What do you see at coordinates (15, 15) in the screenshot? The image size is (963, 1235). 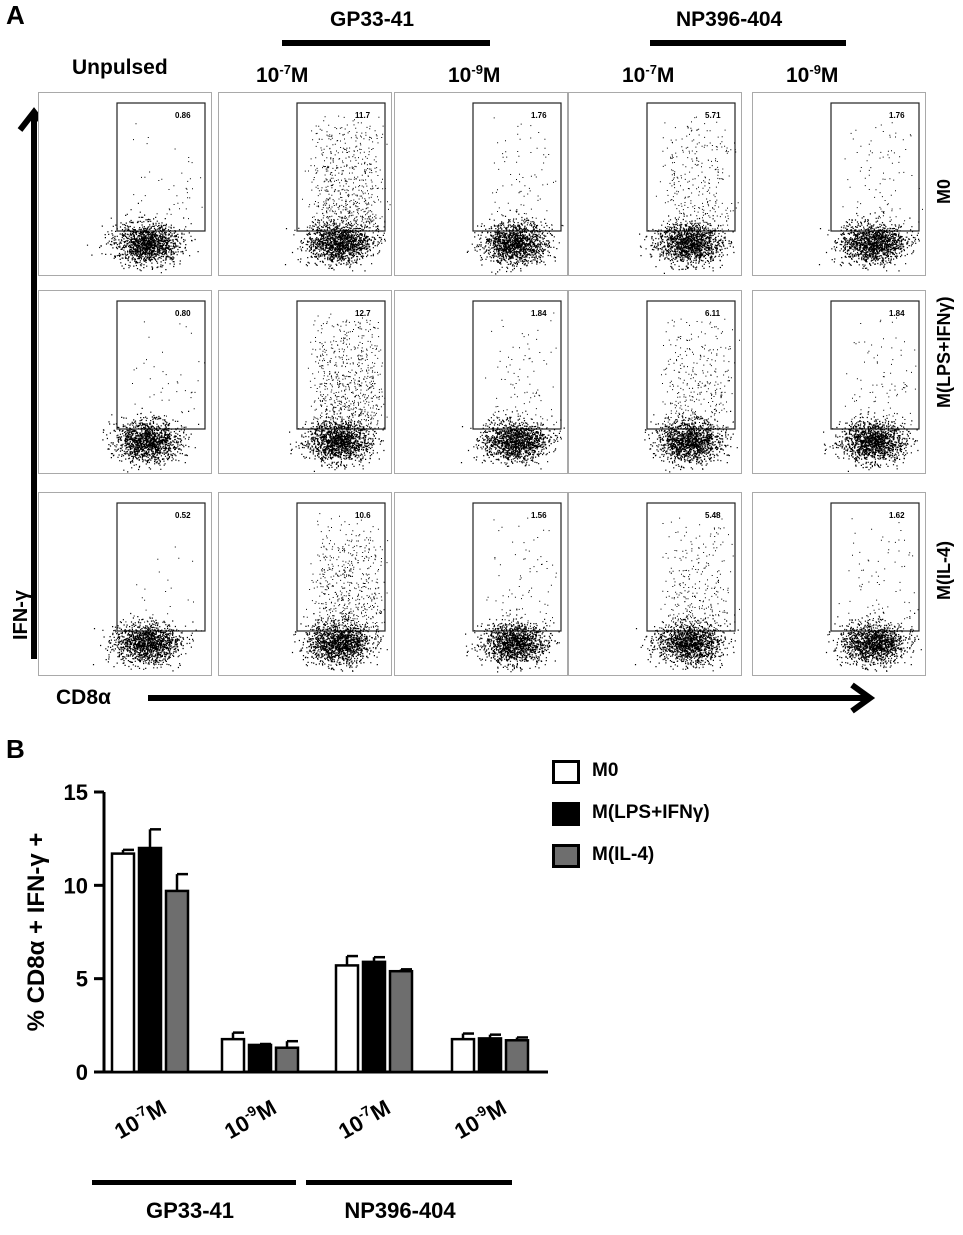 I see `panel-a-letter: A` at bounding box center [15, 15].